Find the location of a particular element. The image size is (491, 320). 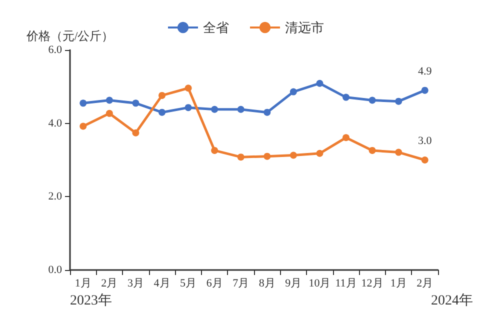

data-label: 4.9 is located at coordinates (425, 71).